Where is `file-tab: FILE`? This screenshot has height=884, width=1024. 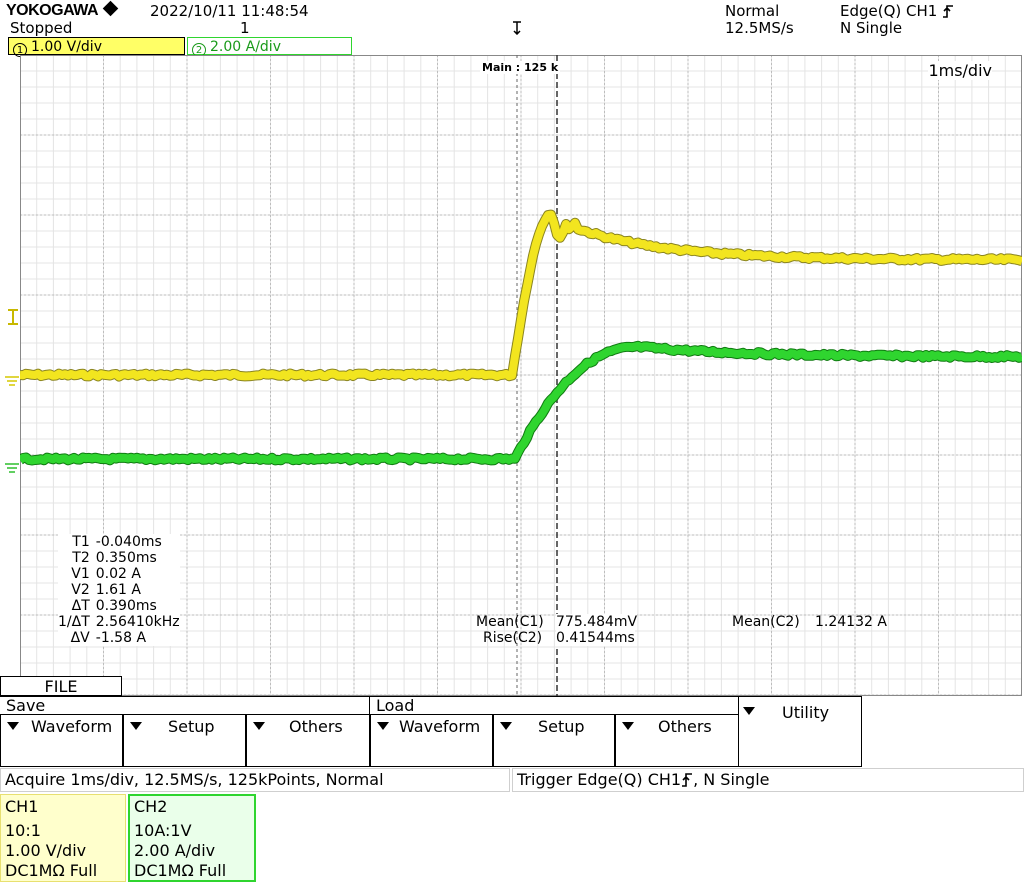 file-tab: FILE is located at coordinates (61, 686).